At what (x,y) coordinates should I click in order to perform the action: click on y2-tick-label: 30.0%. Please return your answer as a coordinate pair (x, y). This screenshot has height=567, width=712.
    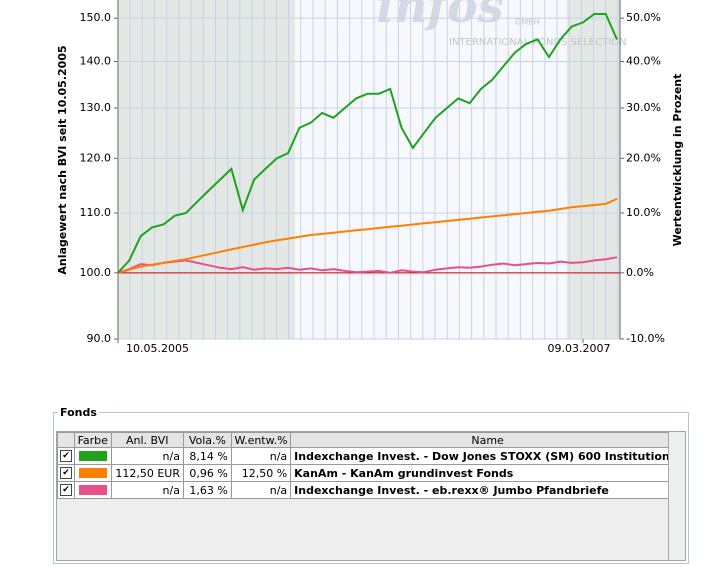
    Looking at the image, I should click on (643, 107).